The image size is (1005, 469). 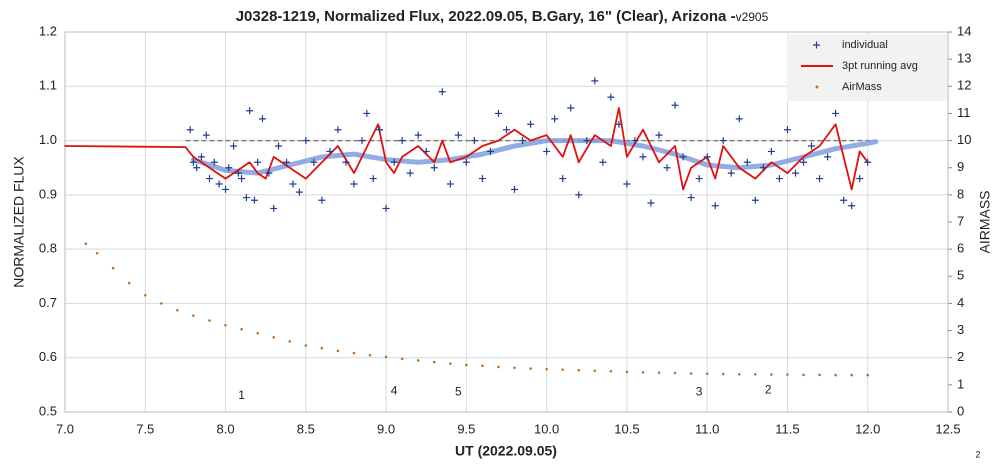 What do you see at coordinates (960, 248) in the screenshot?
I see `y2-tick-label: 6` at bounding box center [960, 248].